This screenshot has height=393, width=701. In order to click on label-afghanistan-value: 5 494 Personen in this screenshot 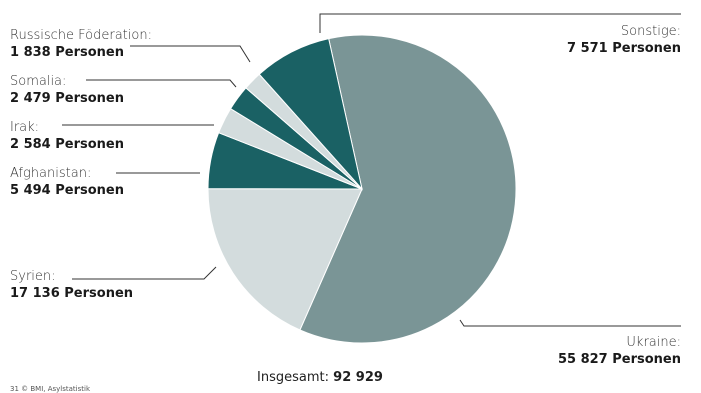, I will do `click(67, 190)`.